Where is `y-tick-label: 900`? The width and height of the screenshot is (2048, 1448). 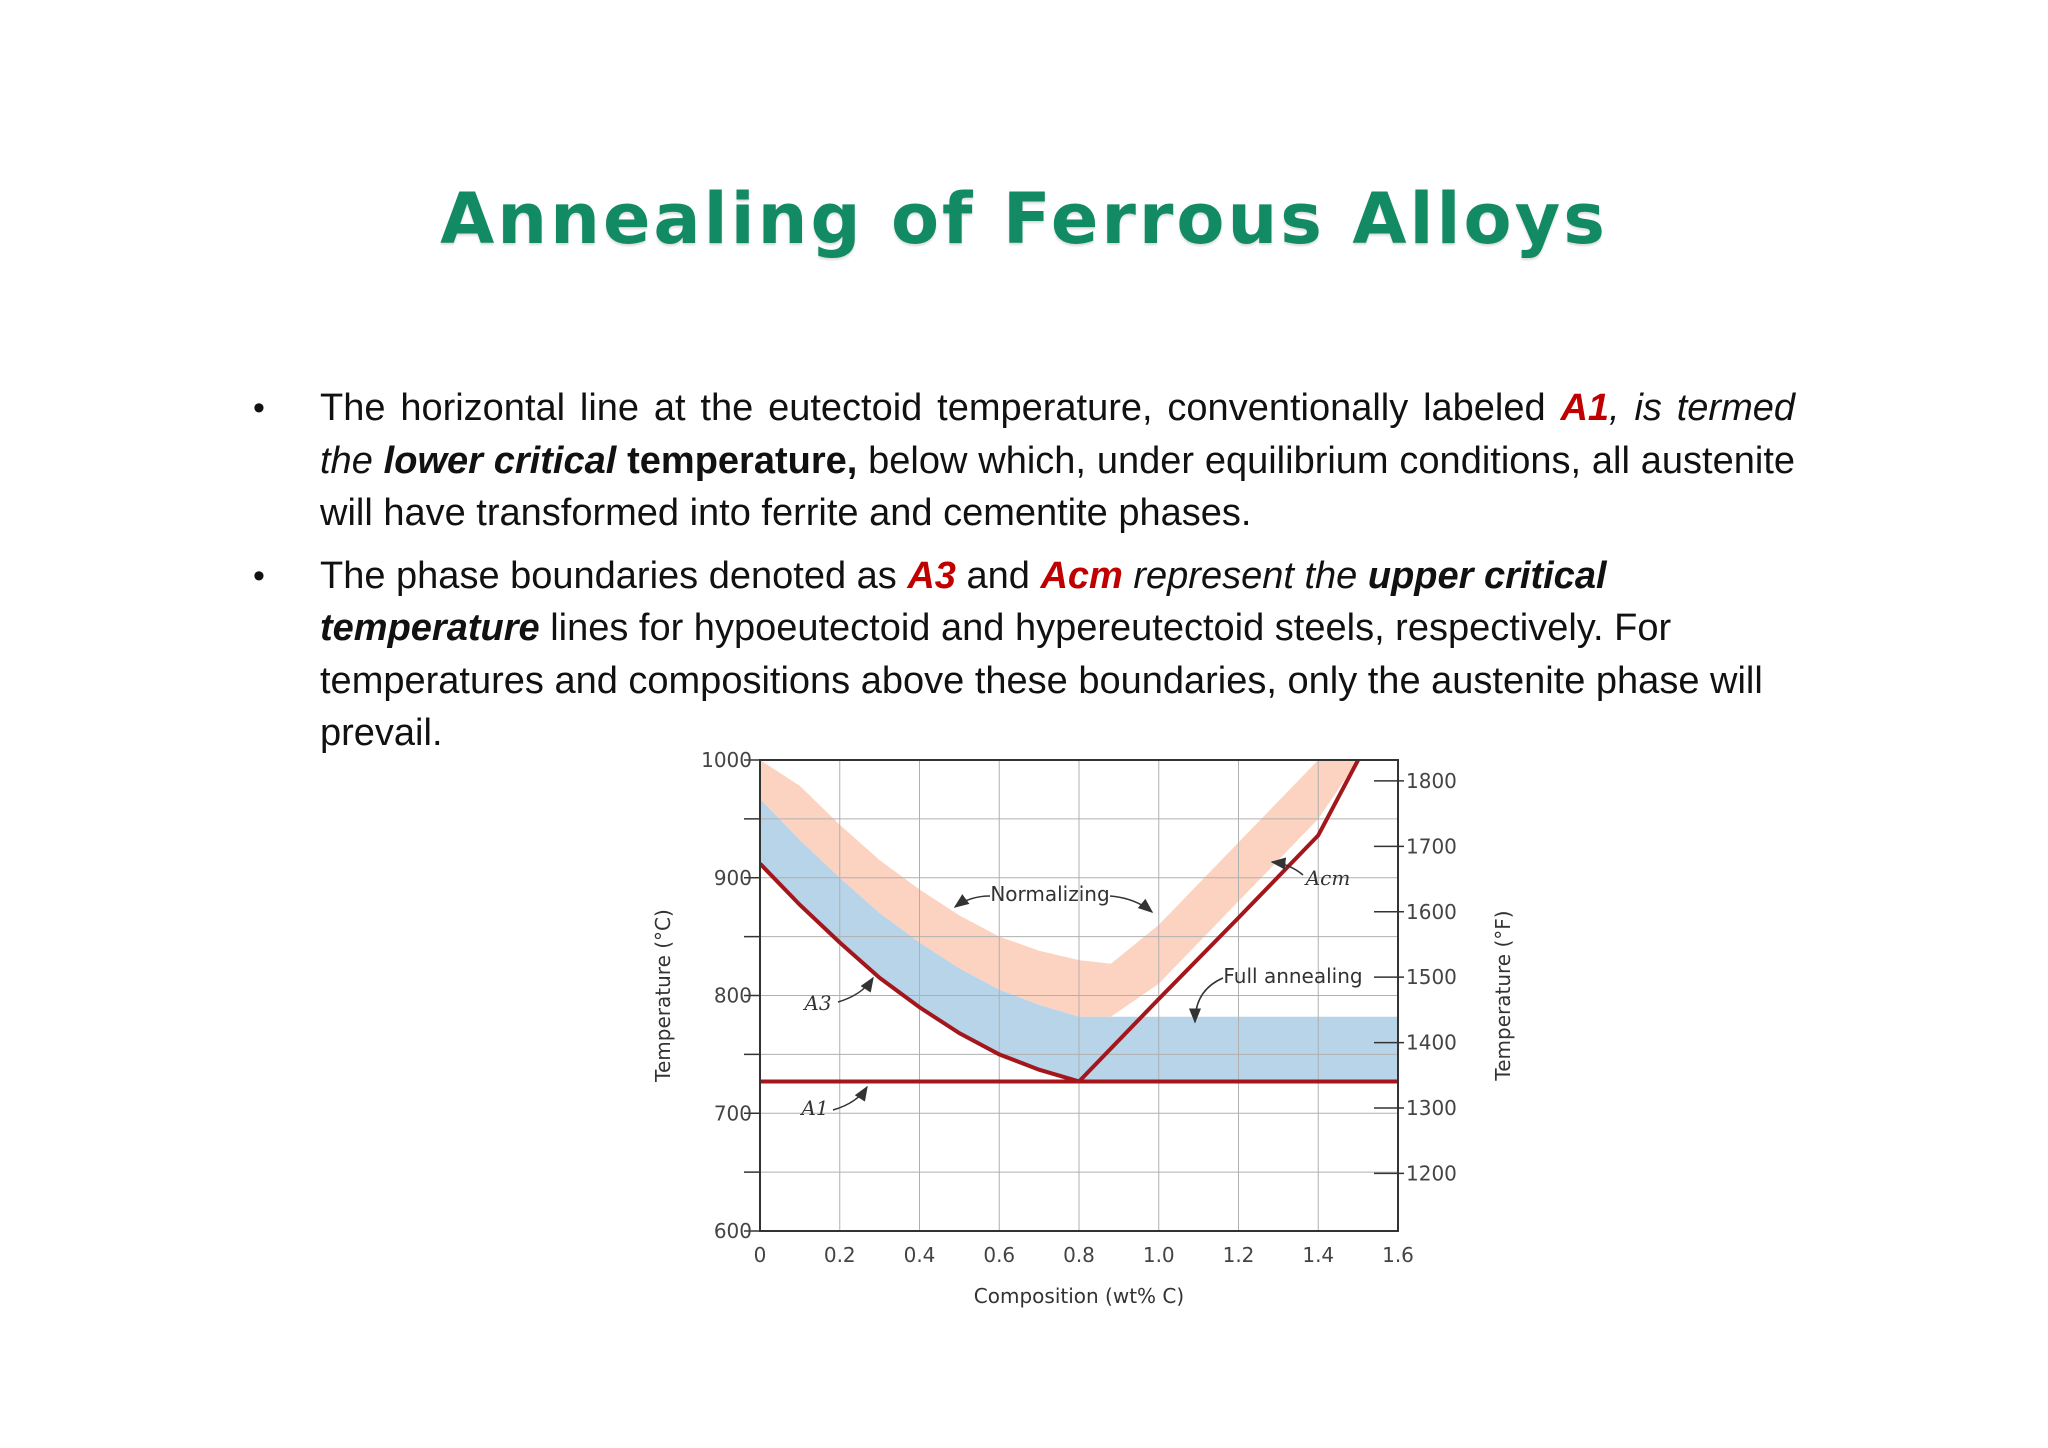 y-tick-label: 900 is located at coordinates (733, 878).